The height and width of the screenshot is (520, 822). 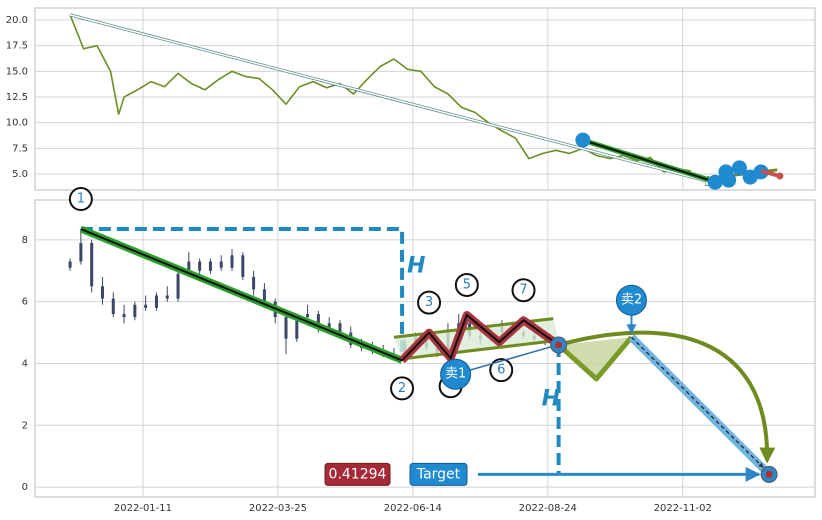 I want to click on tail-dot, so click(x=780, y=176).